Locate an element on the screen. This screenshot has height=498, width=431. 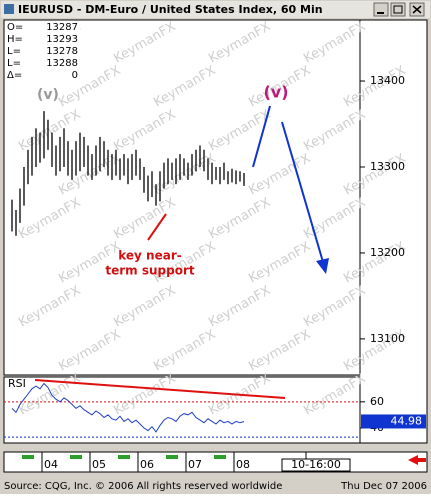
title-bar is located at coordinates (215, 9).